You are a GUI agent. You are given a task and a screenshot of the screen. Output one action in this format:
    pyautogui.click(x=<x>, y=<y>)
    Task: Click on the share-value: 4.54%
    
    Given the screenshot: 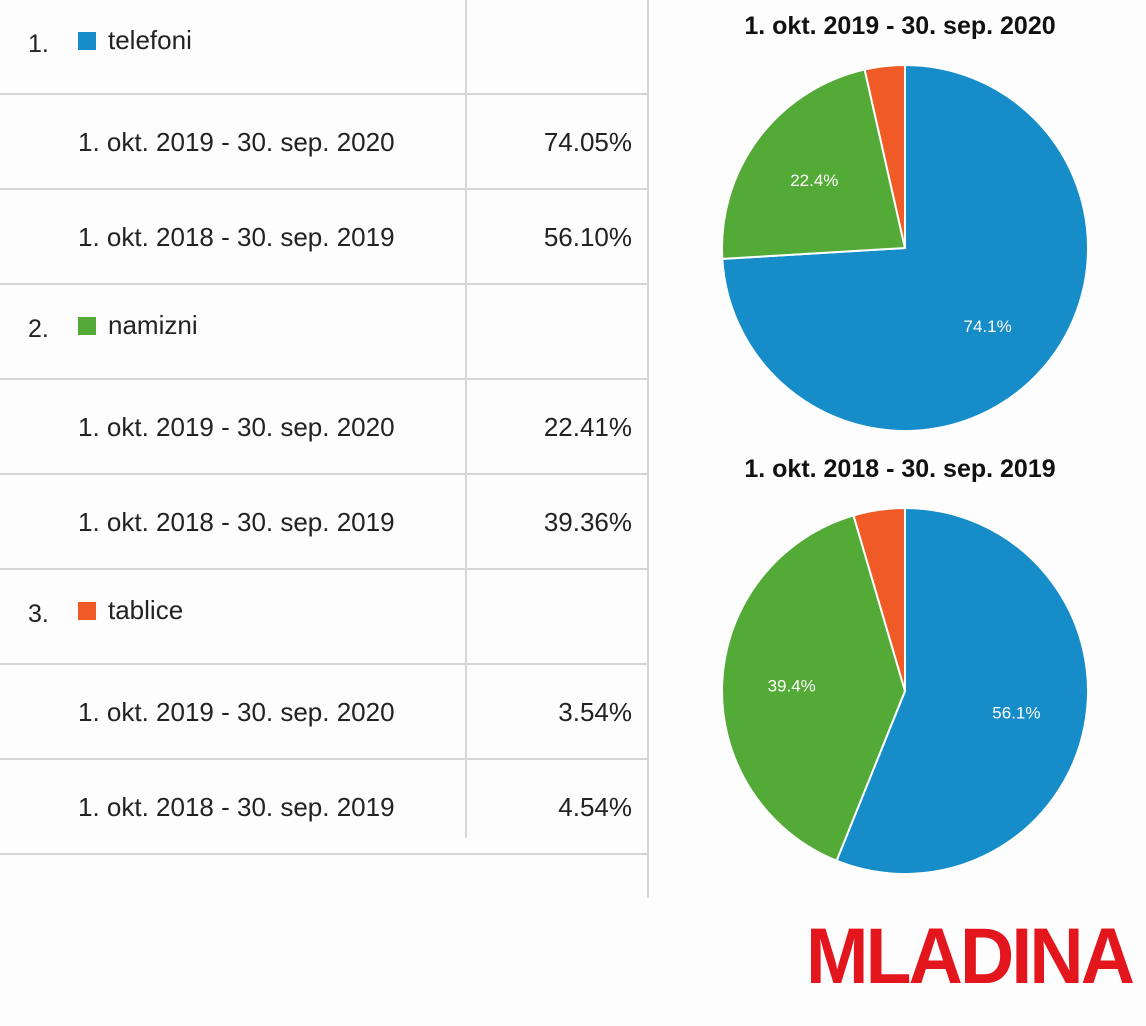 What is the action you would take?
    pyautogui.click(x=595, y=807)
    